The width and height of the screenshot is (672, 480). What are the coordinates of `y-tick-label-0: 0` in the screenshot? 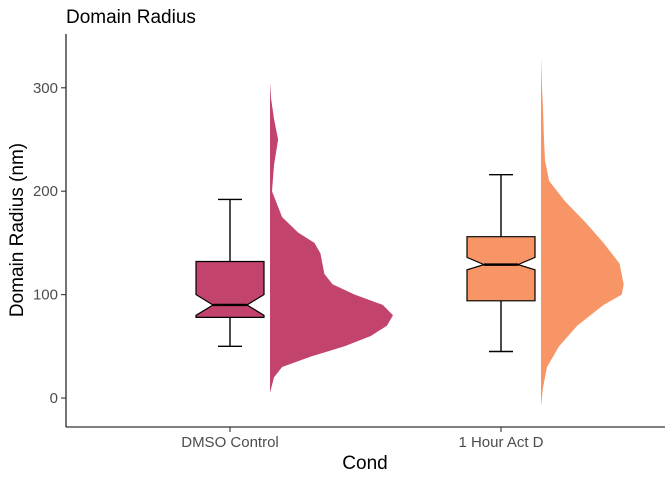 It's located at (54, 398).